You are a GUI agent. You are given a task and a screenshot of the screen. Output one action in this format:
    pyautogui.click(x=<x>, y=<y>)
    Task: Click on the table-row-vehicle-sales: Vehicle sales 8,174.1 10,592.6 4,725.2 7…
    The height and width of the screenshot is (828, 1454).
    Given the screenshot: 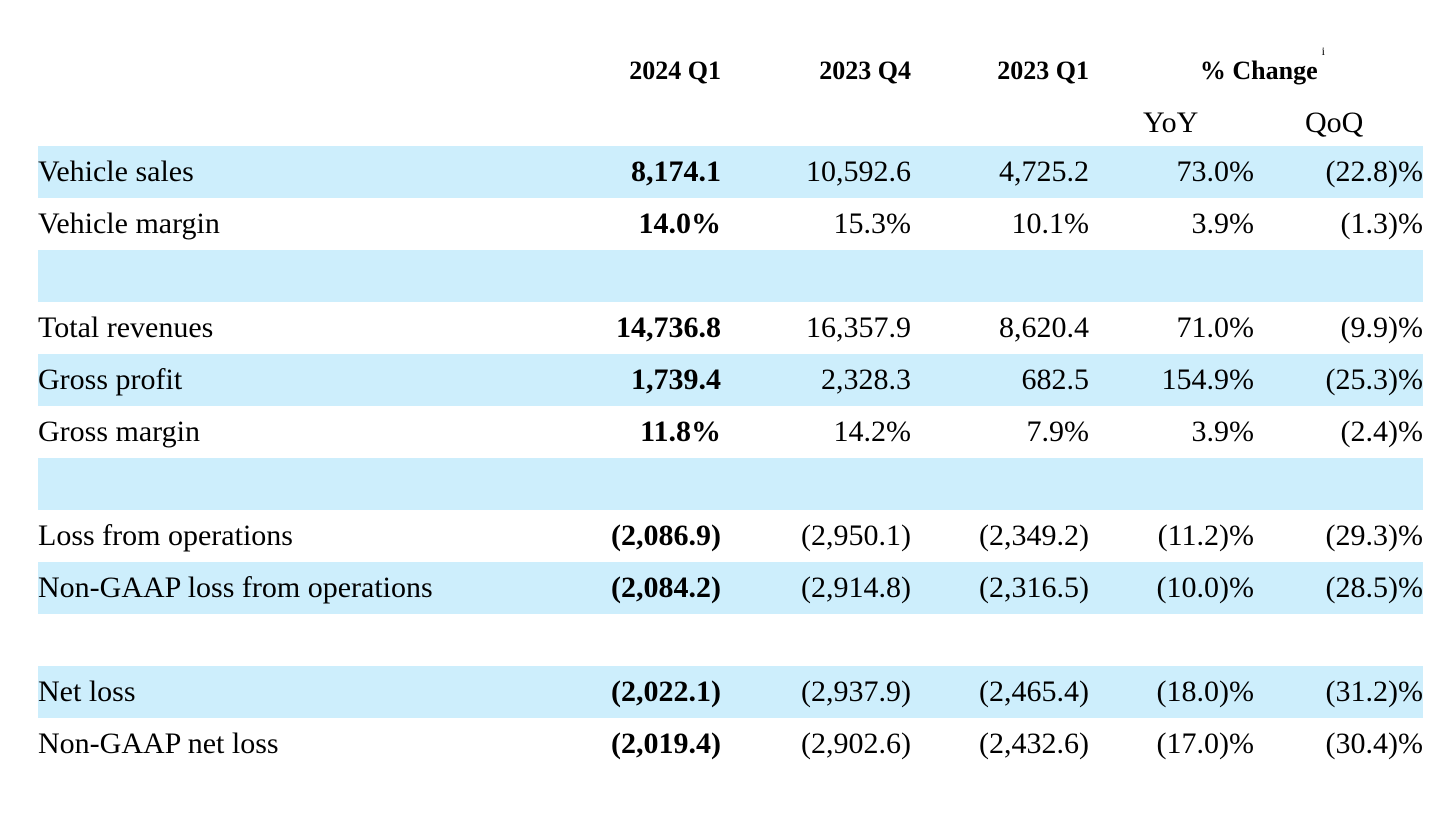 What is the action you would take?
    pyautogui.click(x=730, y=172)
    